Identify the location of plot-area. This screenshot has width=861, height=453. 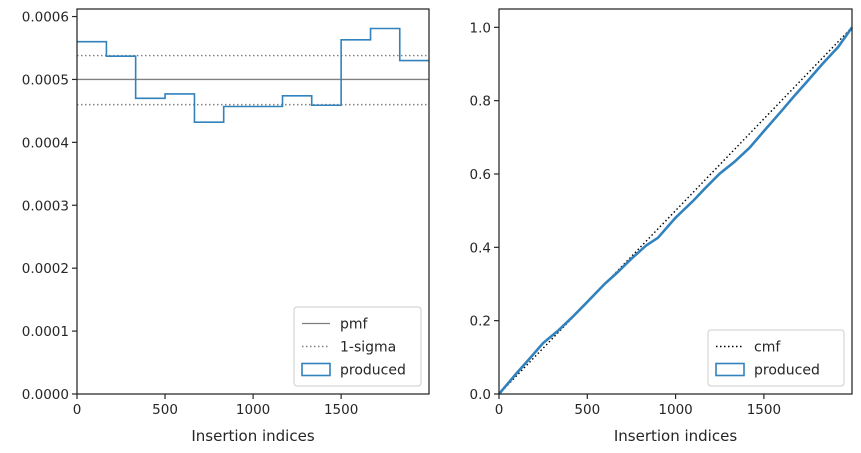
(253, 75).